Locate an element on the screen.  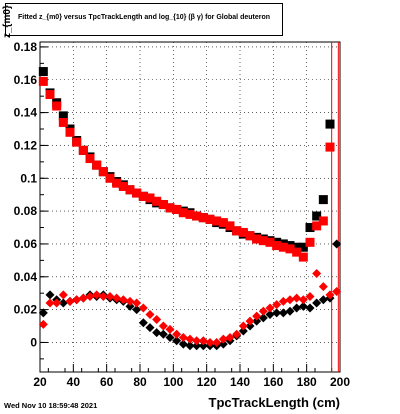
x-axis-label: TpcTrackLength (cm) is located at coordinates (274, 402).